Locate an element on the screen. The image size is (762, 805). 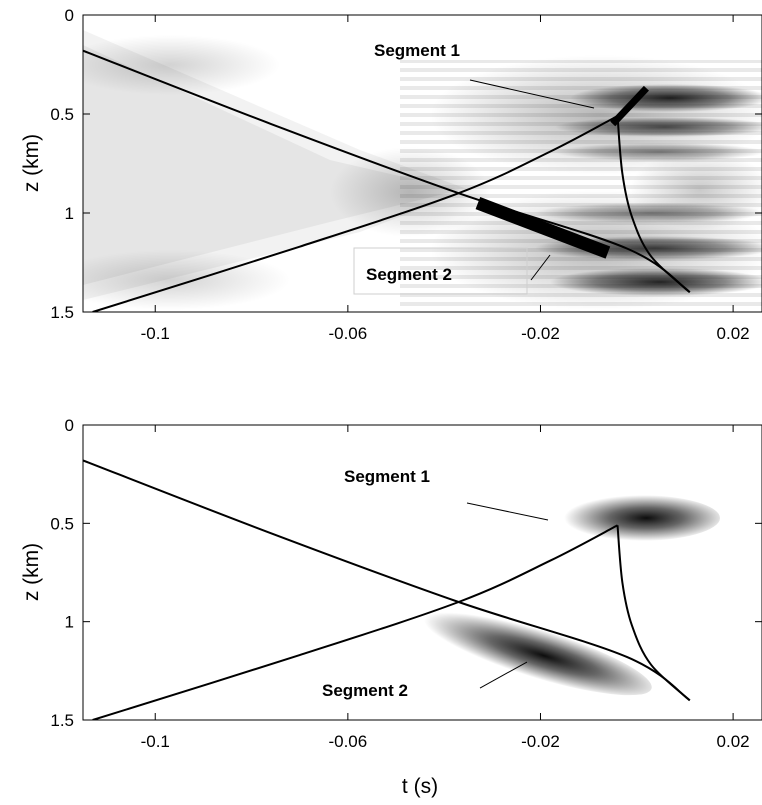
top-x-tick-label: -0.1 is located at coordinates (155, 333).